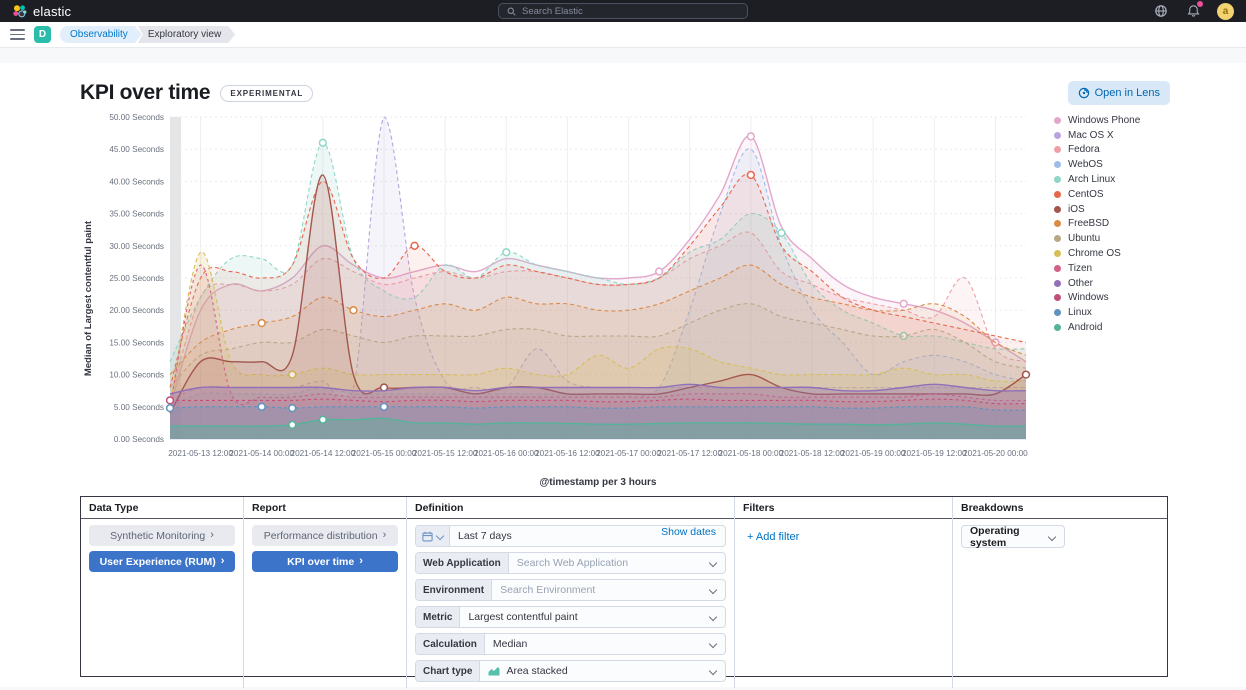 This screenshot has height=690, width=1246. I want to click on global-search, so click(623, 11).